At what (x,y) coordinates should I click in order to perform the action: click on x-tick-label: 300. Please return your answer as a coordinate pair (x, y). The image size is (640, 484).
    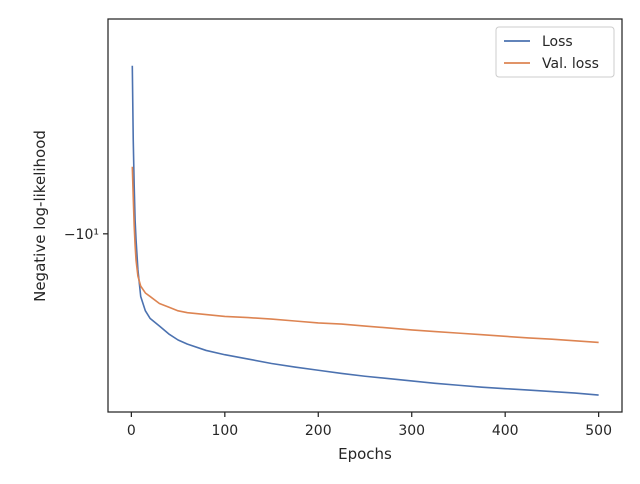
    Looking at the image, I should click on (411, 431).